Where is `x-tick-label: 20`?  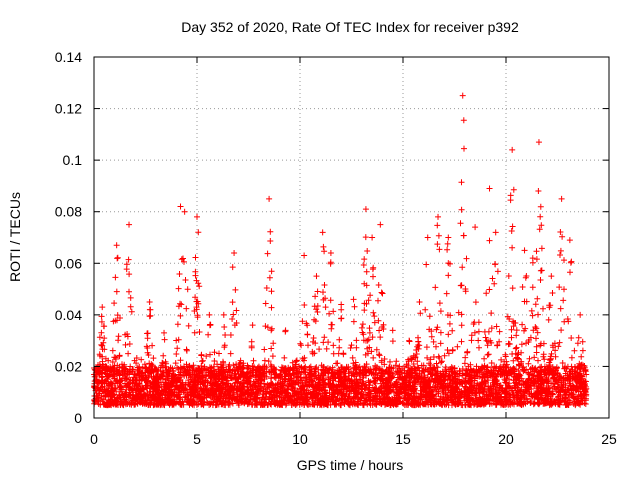
x-tick-label: 20 is located at coordinates (506, 439).